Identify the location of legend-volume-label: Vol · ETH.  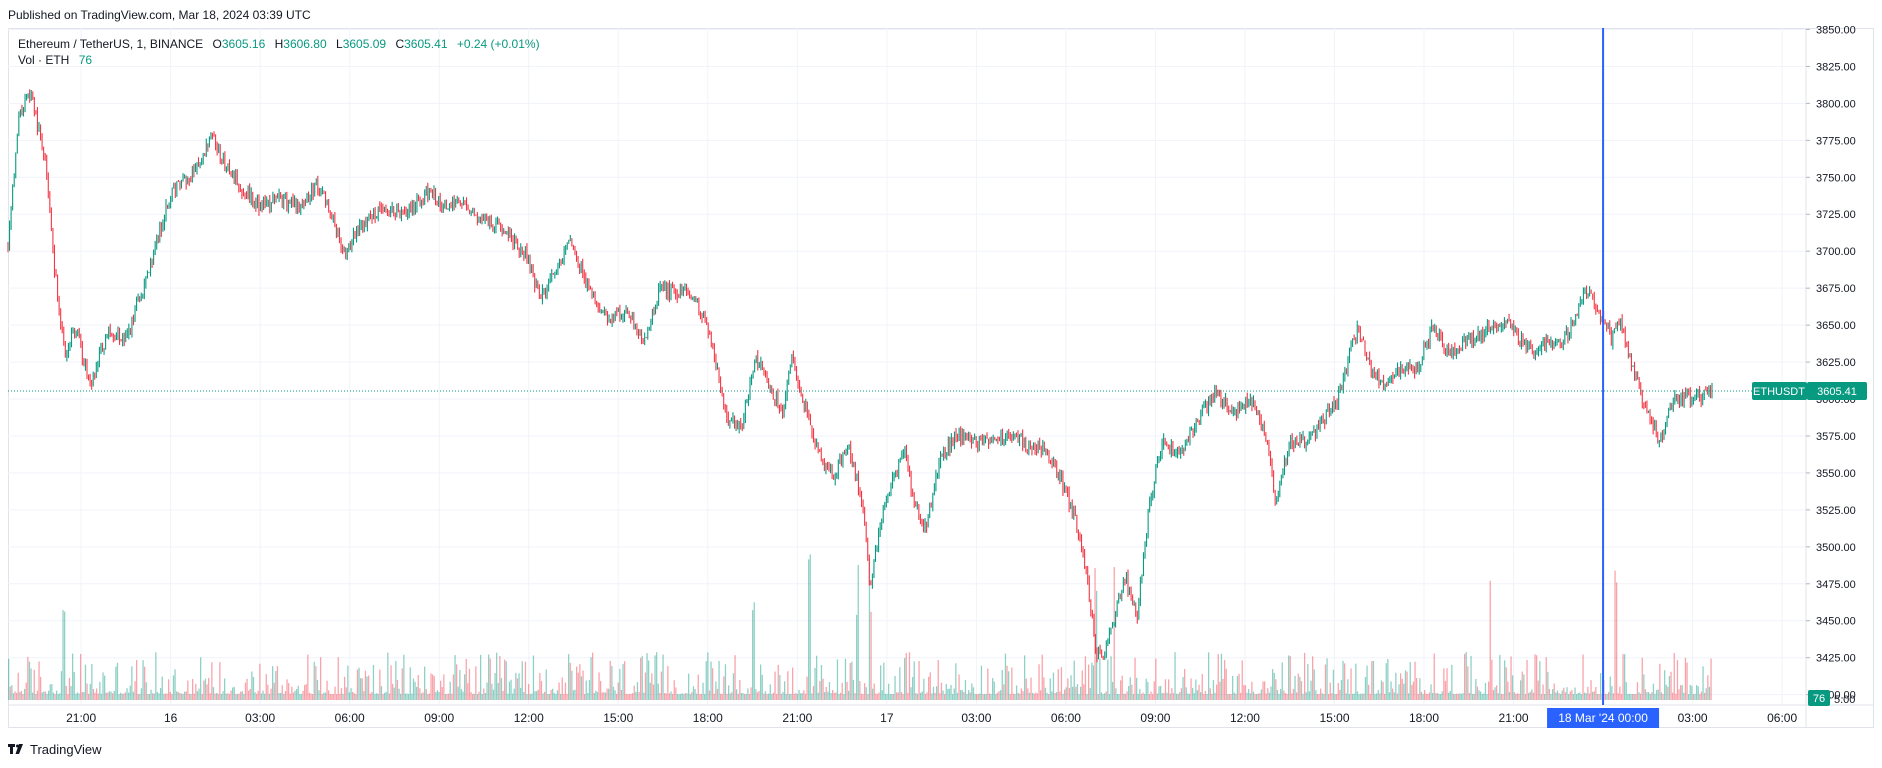
(44, 60).